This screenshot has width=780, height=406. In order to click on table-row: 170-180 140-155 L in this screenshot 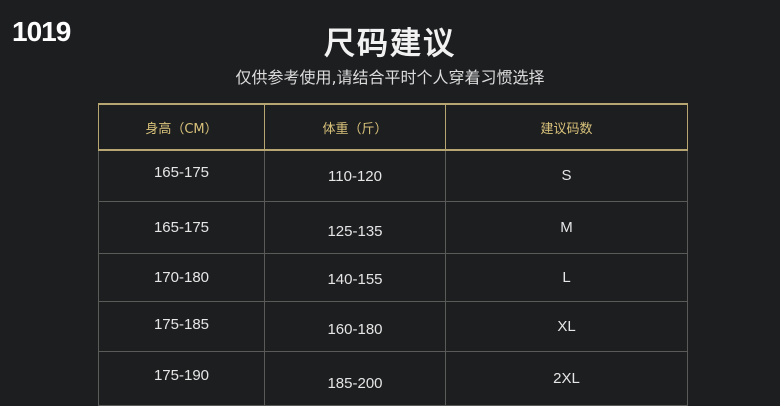, I will do `click(393, 277)`.